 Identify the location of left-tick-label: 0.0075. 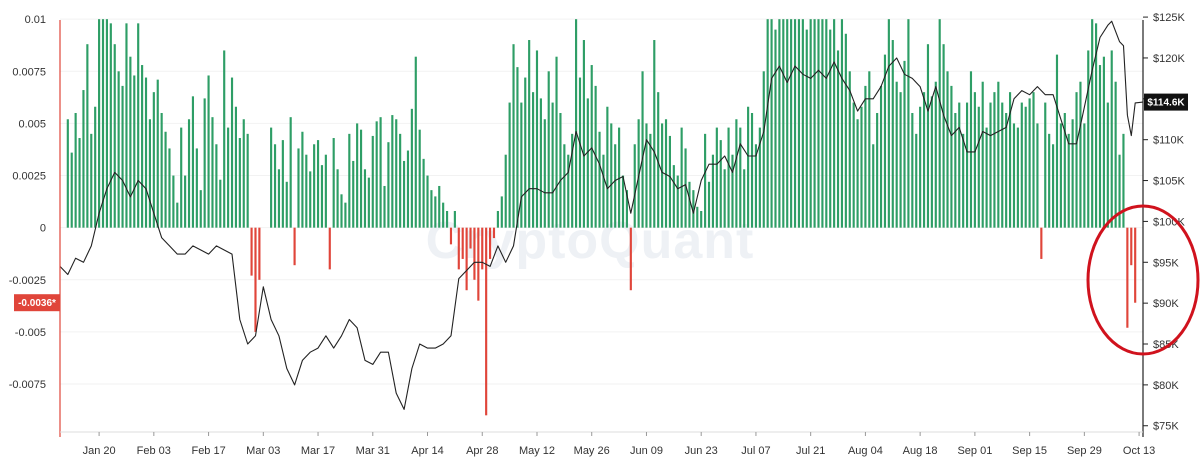
(29, 72).